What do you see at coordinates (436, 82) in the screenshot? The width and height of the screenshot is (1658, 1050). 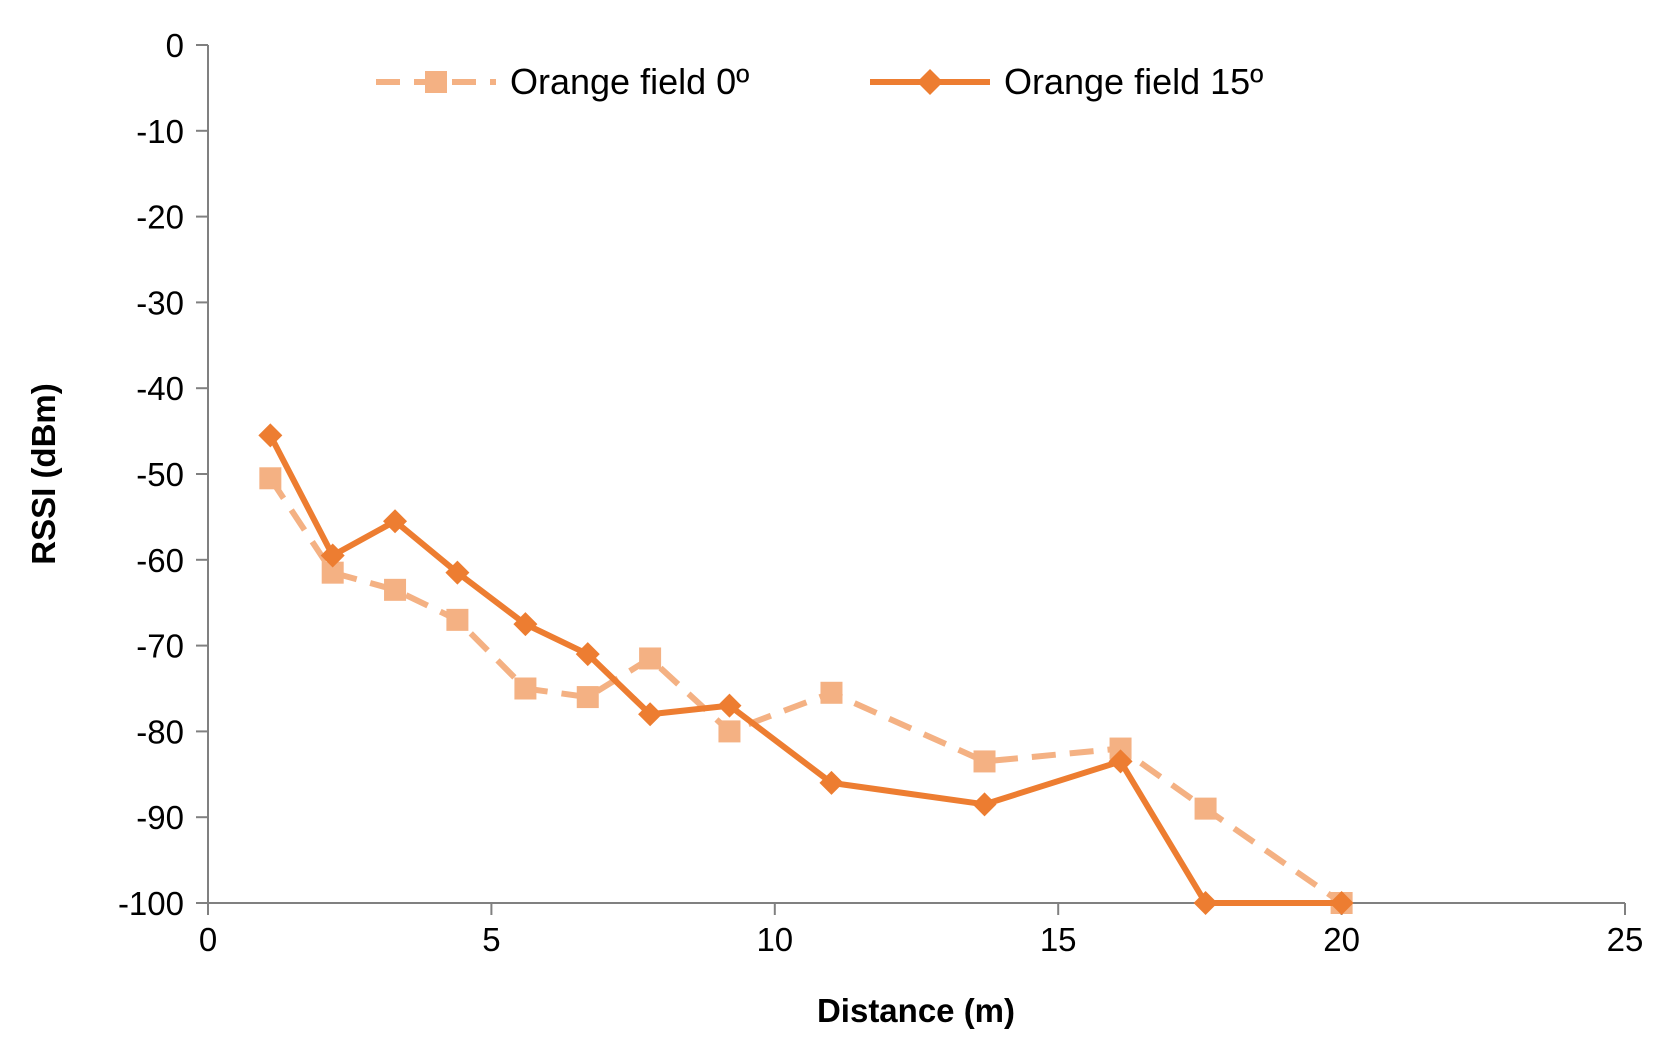 I see `legend-marker-square-icon` at bounding box center [436, 82].